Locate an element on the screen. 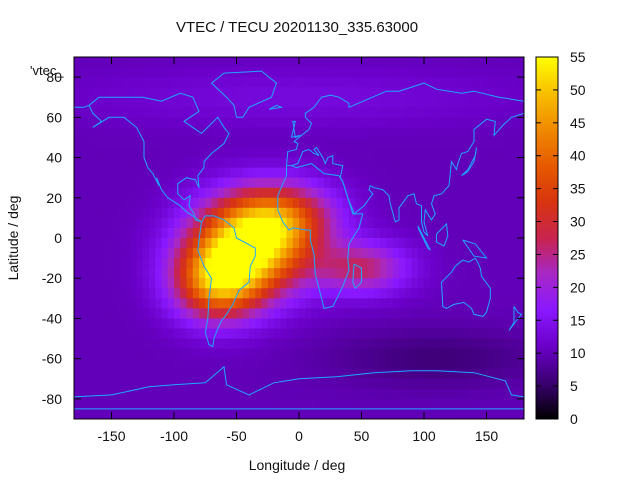 This screenshot has height=480, width=640. y-tick-label: 0 is located at coordinates (58, 238).